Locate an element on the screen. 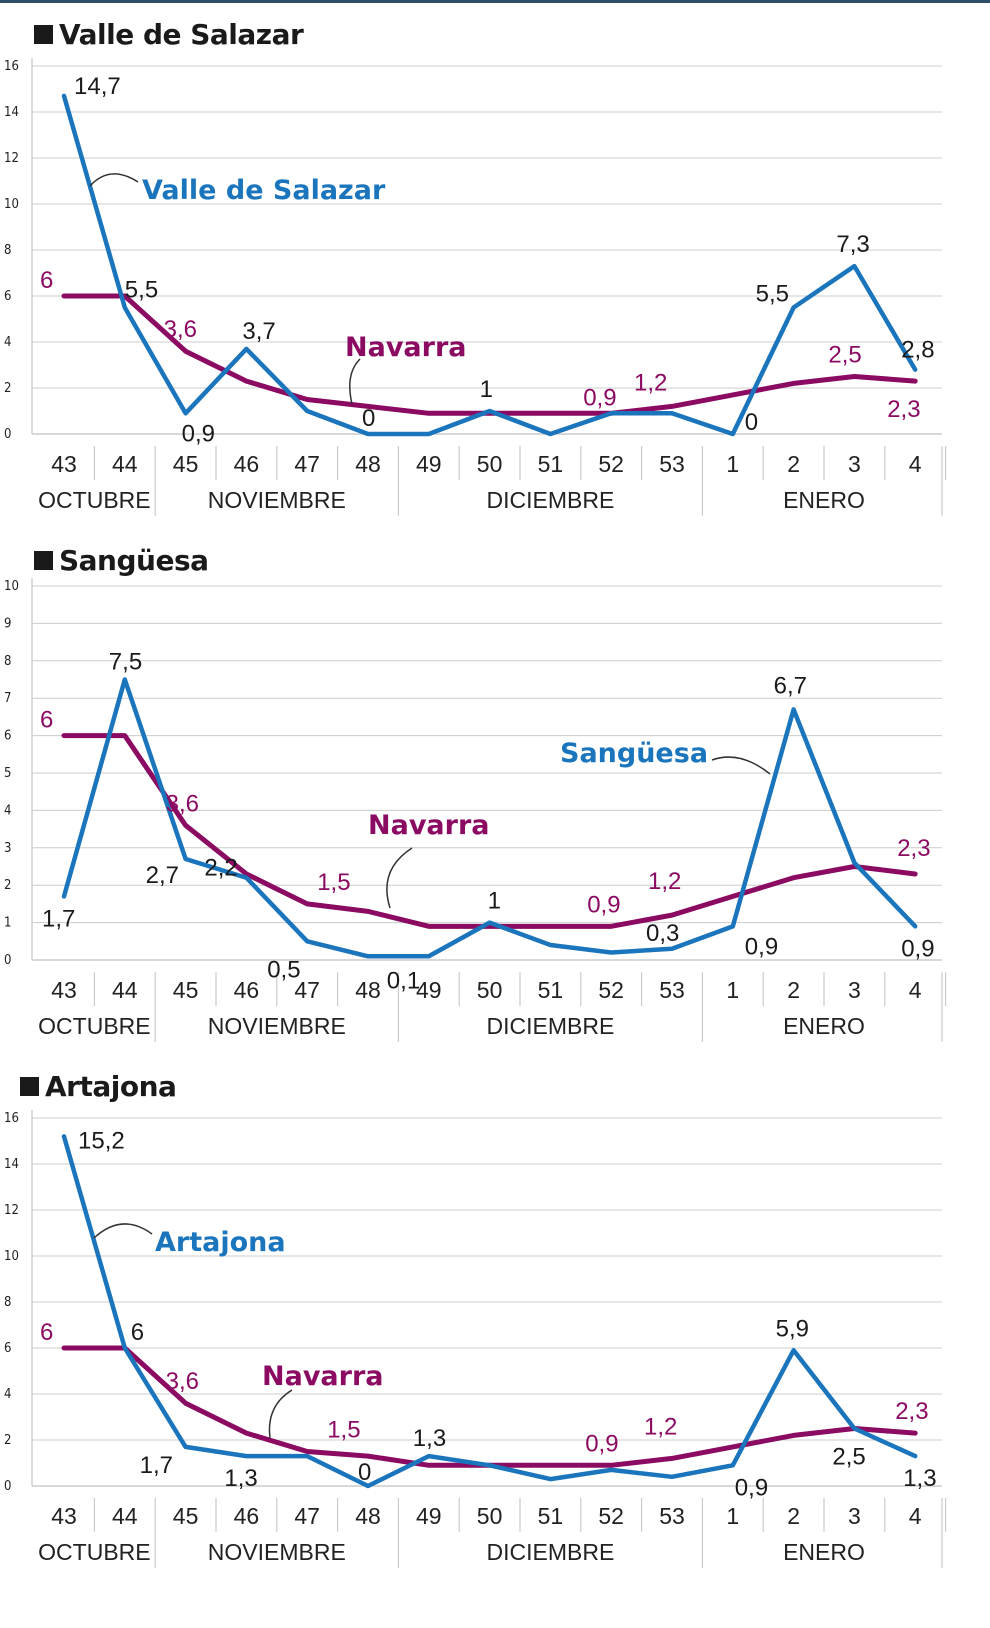 This screenshot has height=1628, width=990. y-tick-label: 1 is located at coordinates (7, 923).